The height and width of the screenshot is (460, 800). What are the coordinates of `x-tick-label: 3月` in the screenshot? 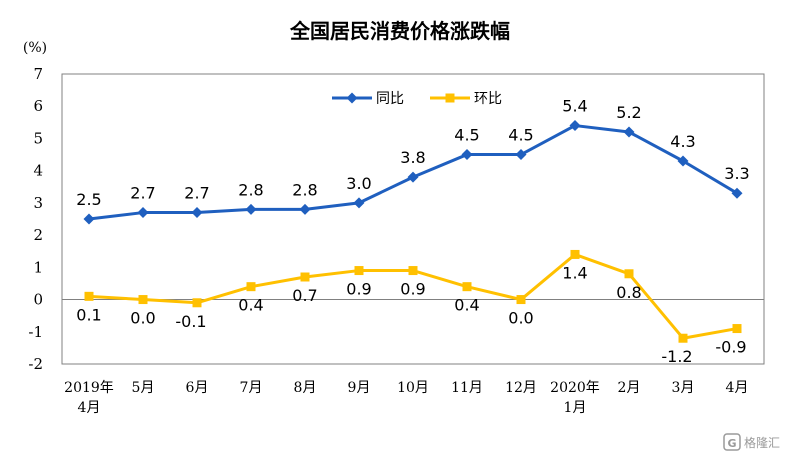 It's located at (683, 388).